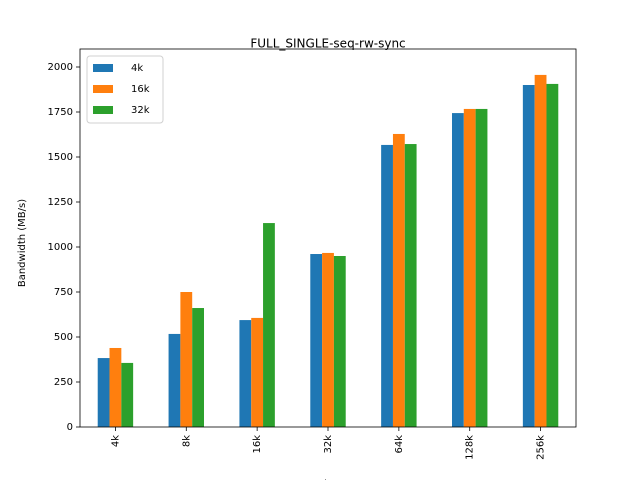 The height and width of the screenshot is (480, 640). I want to click on x-tick-label: 16k, so click(257, 444).